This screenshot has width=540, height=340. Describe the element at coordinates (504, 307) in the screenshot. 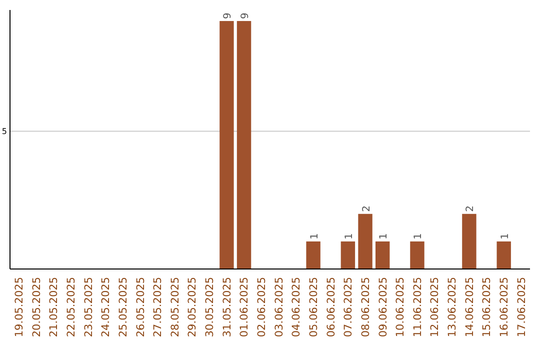

I see `x-tick-label: 16.06.2025` at that location.